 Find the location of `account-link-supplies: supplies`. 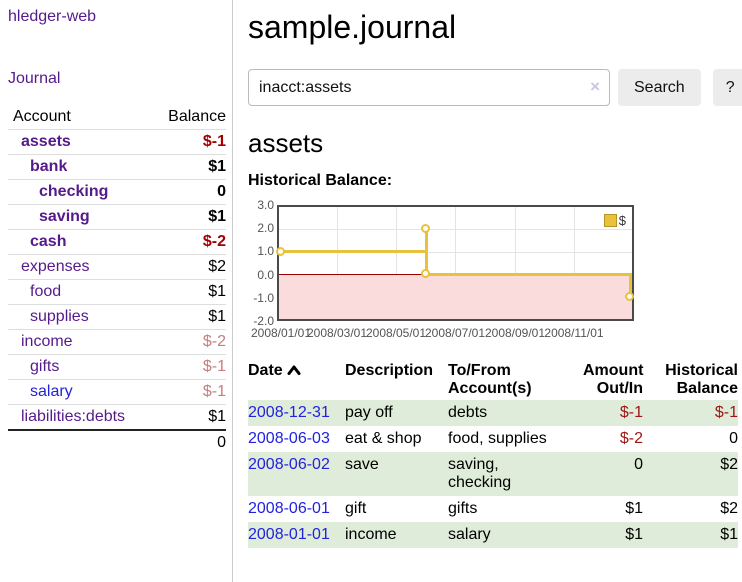

account-link-supplies: supplies is located at coordinates (59, 316).